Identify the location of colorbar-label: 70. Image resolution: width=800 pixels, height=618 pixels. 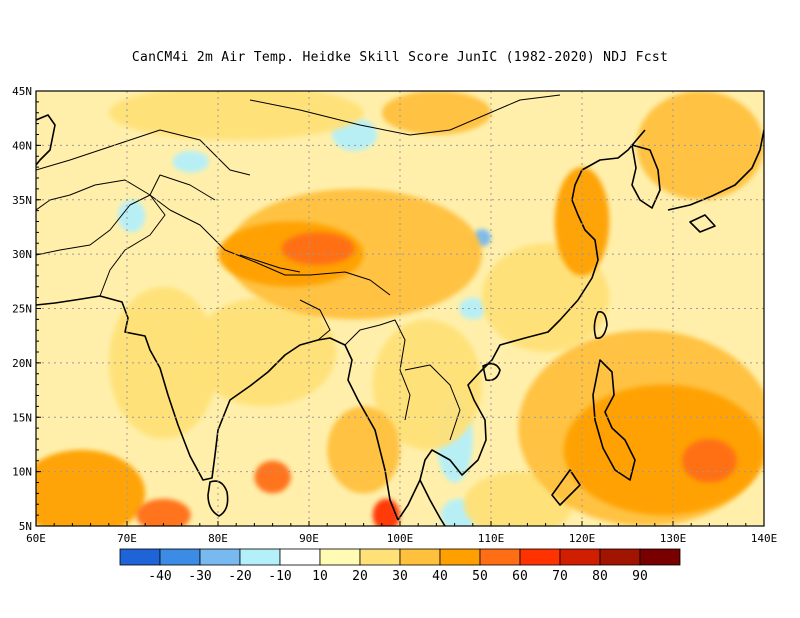
(560, 576).